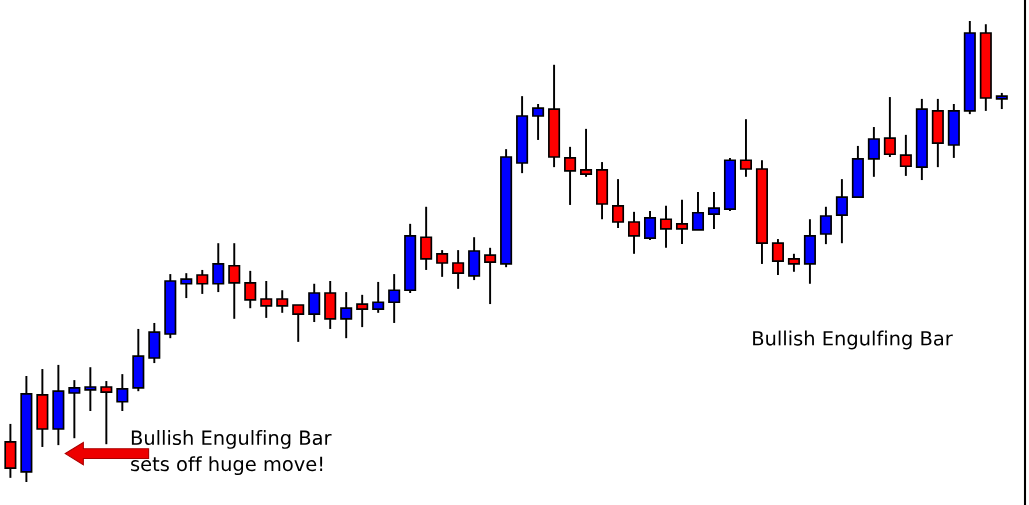 Image resolution: width=1029 pixels, height=505 pixels. Describe the element at coordinates (231, 453) in the screenshot. I see `annotation: Bullish Engulfing Bar sets off huge move!` at that location.